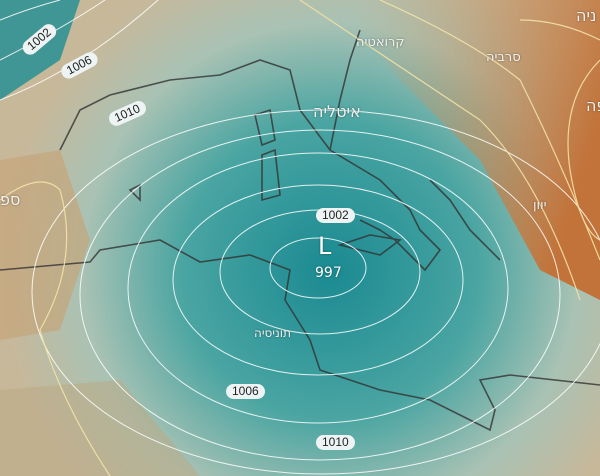 The width and height of the screenshot is (600, 476). What do you see at coordinates (245, 391) in the screenshot?
I see `isobar-label: 1006` at bounding box center [245, 391].